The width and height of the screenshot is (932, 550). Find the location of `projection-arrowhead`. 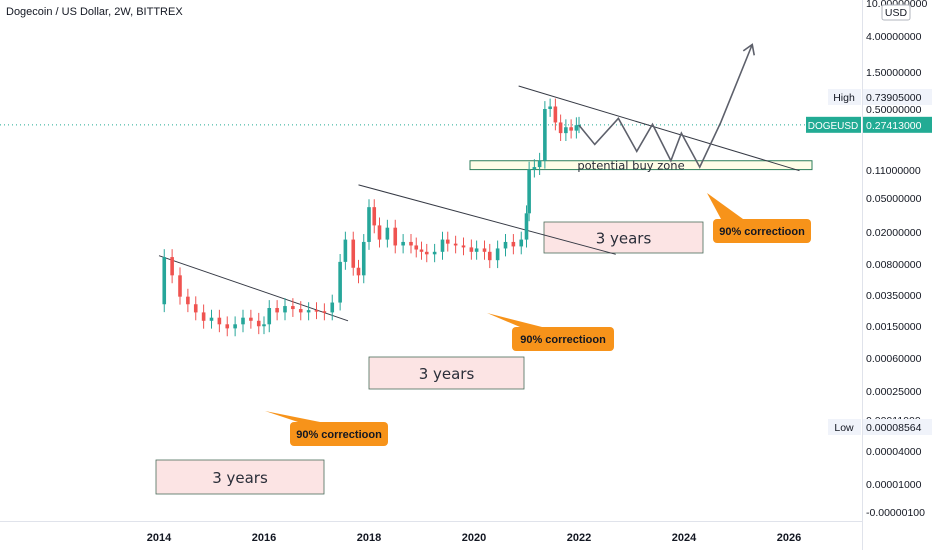

projection-arrowhead is located at coordinates (749, 49).